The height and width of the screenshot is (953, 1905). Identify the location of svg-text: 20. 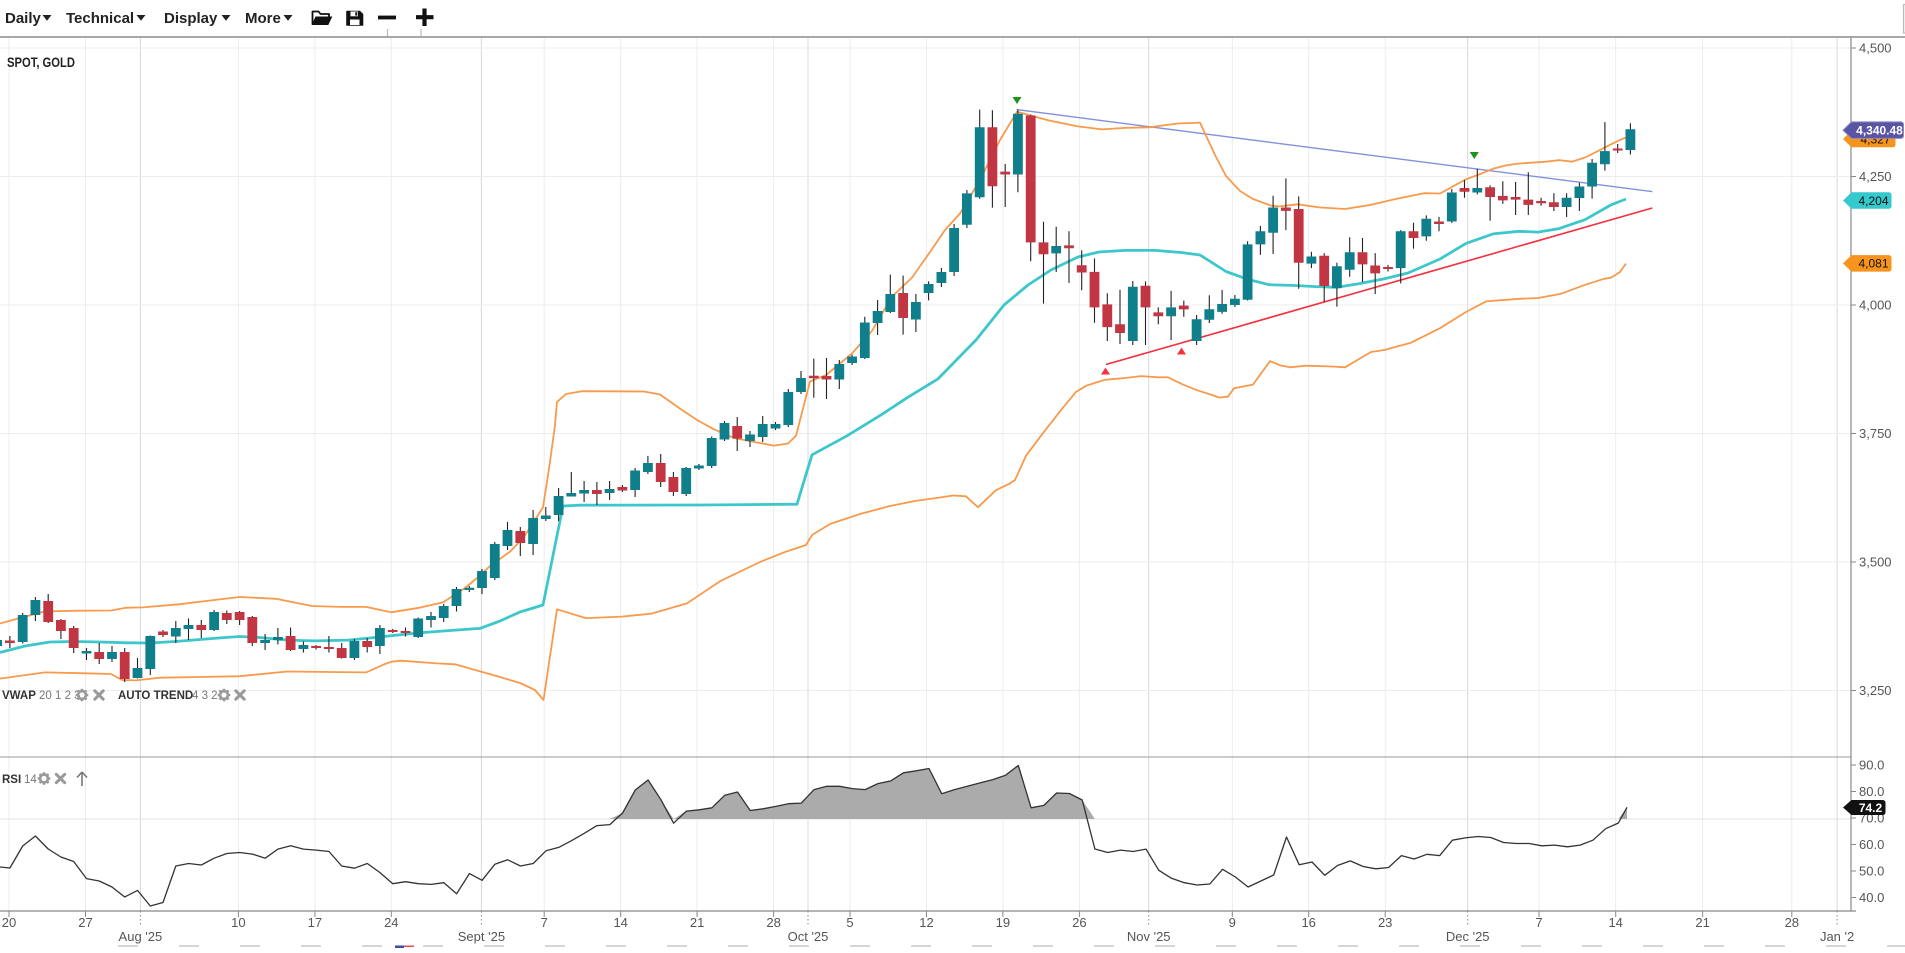
(9, 922).